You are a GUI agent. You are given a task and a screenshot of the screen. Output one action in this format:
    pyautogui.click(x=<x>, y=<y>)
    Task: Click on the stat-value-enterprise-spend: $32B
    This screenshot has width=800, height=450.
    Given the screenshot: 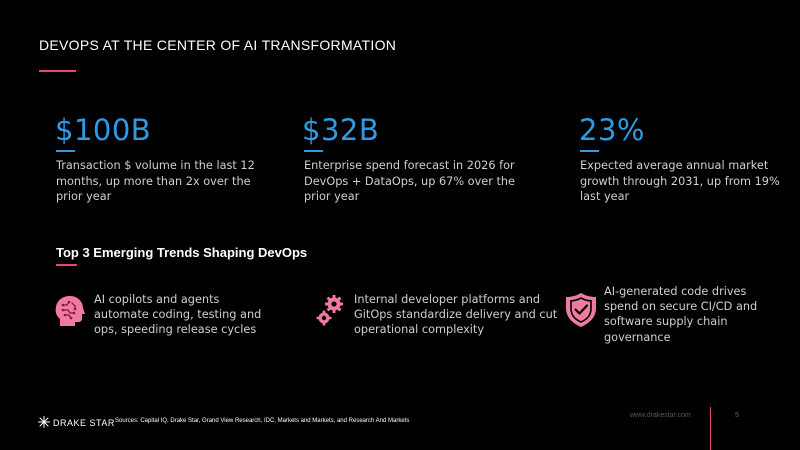 What is the action you would take?
    pyautogui.click(x=341, y=130)
    